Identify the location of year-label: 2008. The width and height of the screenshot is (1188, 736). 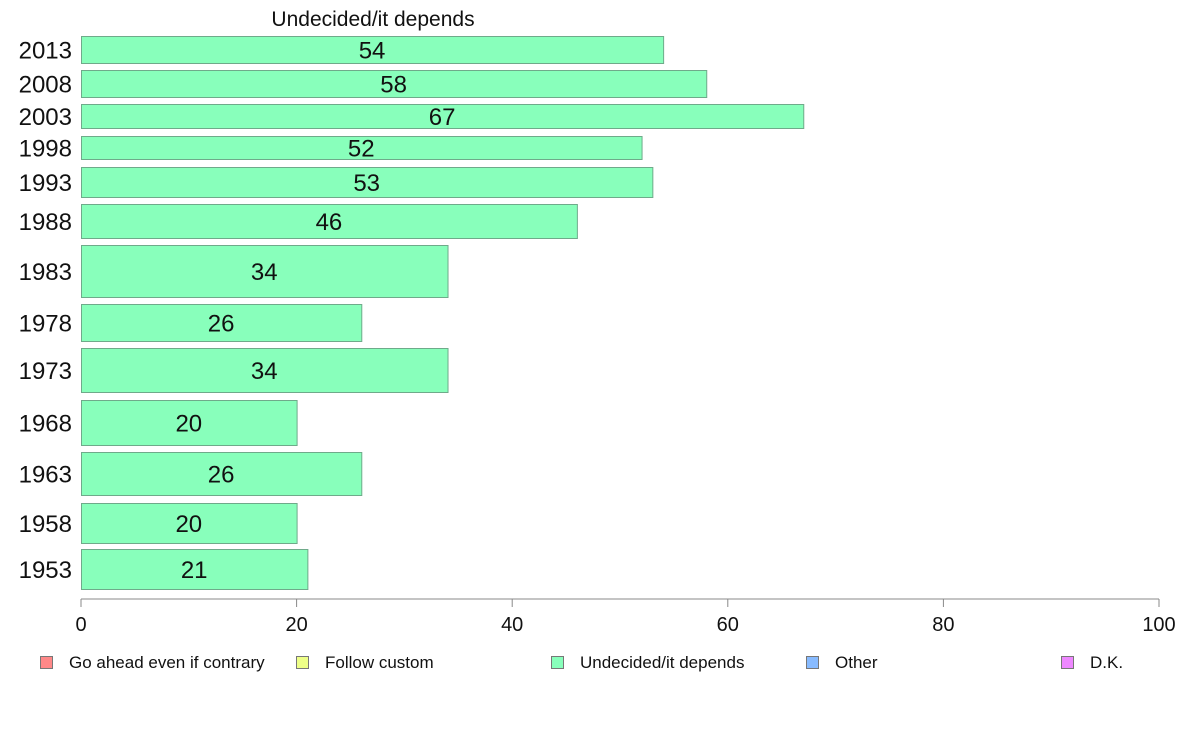
(45, 85).